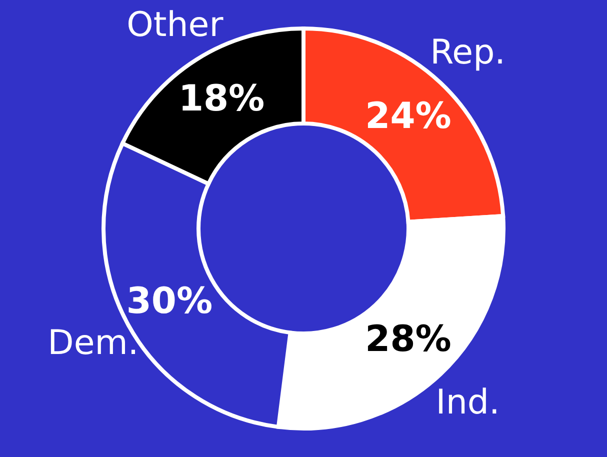  Describe the element at coordinates (175, 24) in the screenshot. I see `slice-label: Other` at that location.